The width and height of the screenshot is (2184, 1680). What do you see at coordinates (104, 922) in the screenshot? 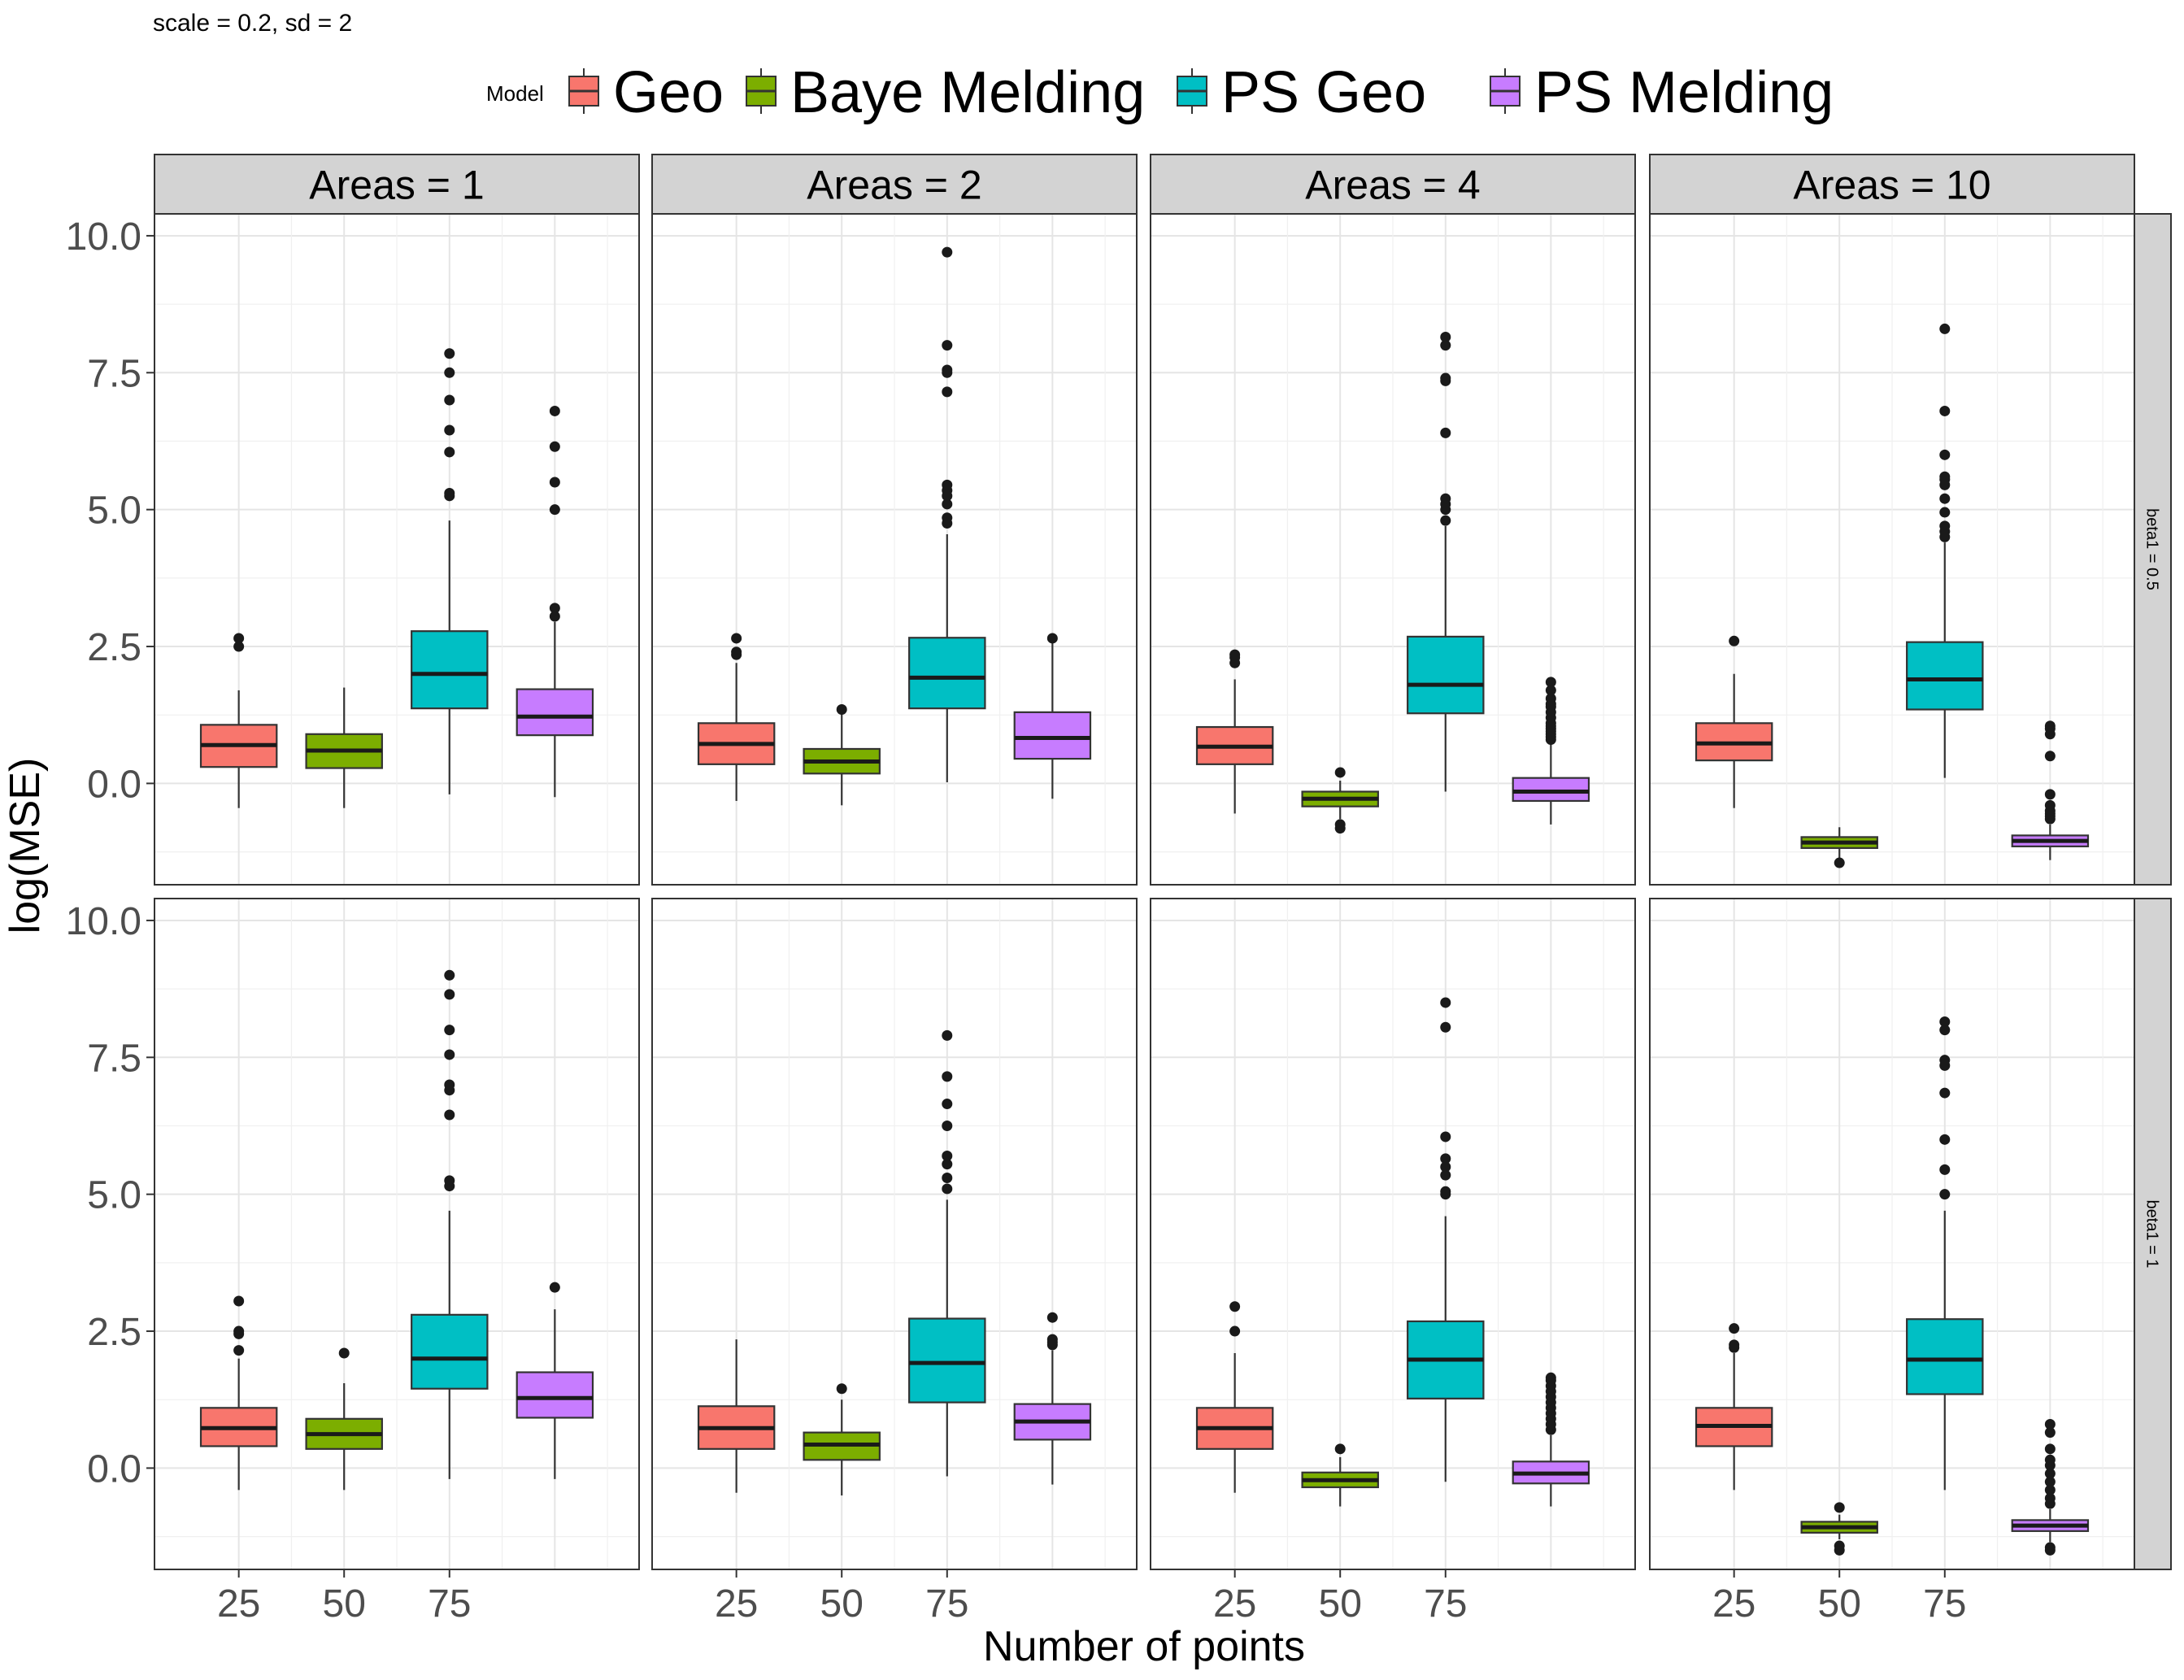
I see `y-tick-label: 10.0` at bounding box center [104, 922].